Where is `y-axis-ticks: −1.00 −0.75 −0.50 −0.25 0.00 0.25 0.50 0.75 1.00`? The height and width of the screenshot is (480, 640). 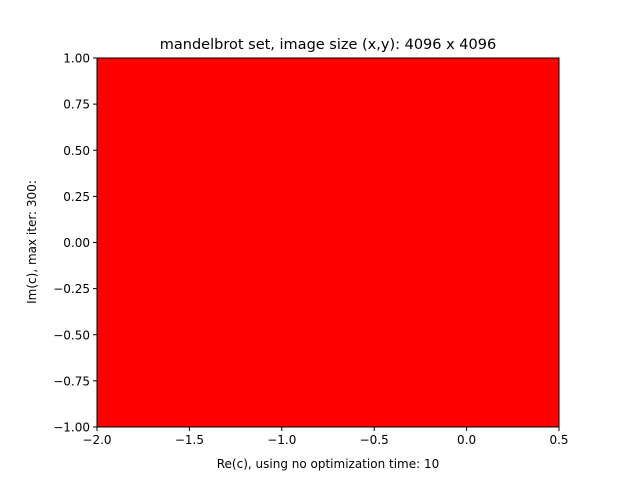 y-axis-ticks: −1.00 −0.75 −0.50 −0.25 0.00 0.25 0.50 0.75 1.00 is located at coordinates (75, 243).